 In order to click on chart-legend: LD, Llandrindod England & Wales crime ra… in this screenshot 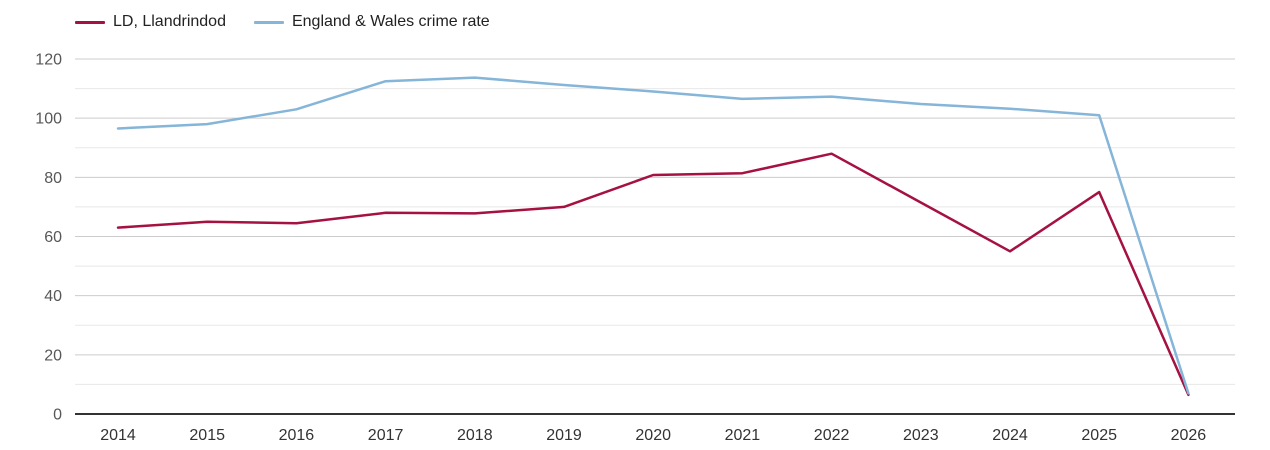, I will do `click(282, 22)`.